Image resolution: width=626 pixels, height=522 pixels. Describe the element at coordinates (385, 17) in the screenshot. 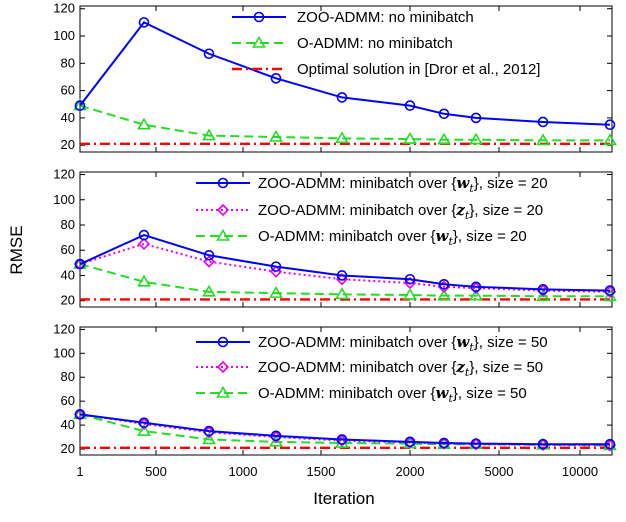

I see `legend-label: ZOO-ADMM: no minibatch` at that location.